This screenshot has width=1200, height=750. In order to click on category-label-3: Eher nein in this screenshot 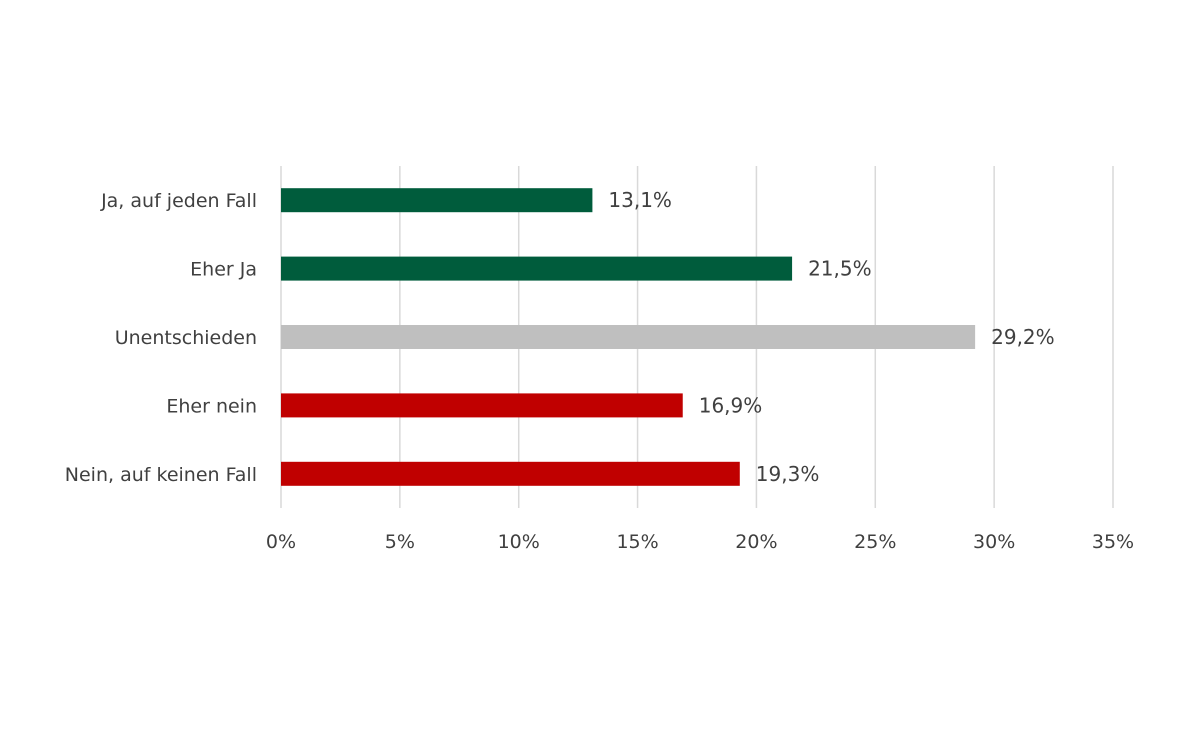, I will do `click(211, 406)`.